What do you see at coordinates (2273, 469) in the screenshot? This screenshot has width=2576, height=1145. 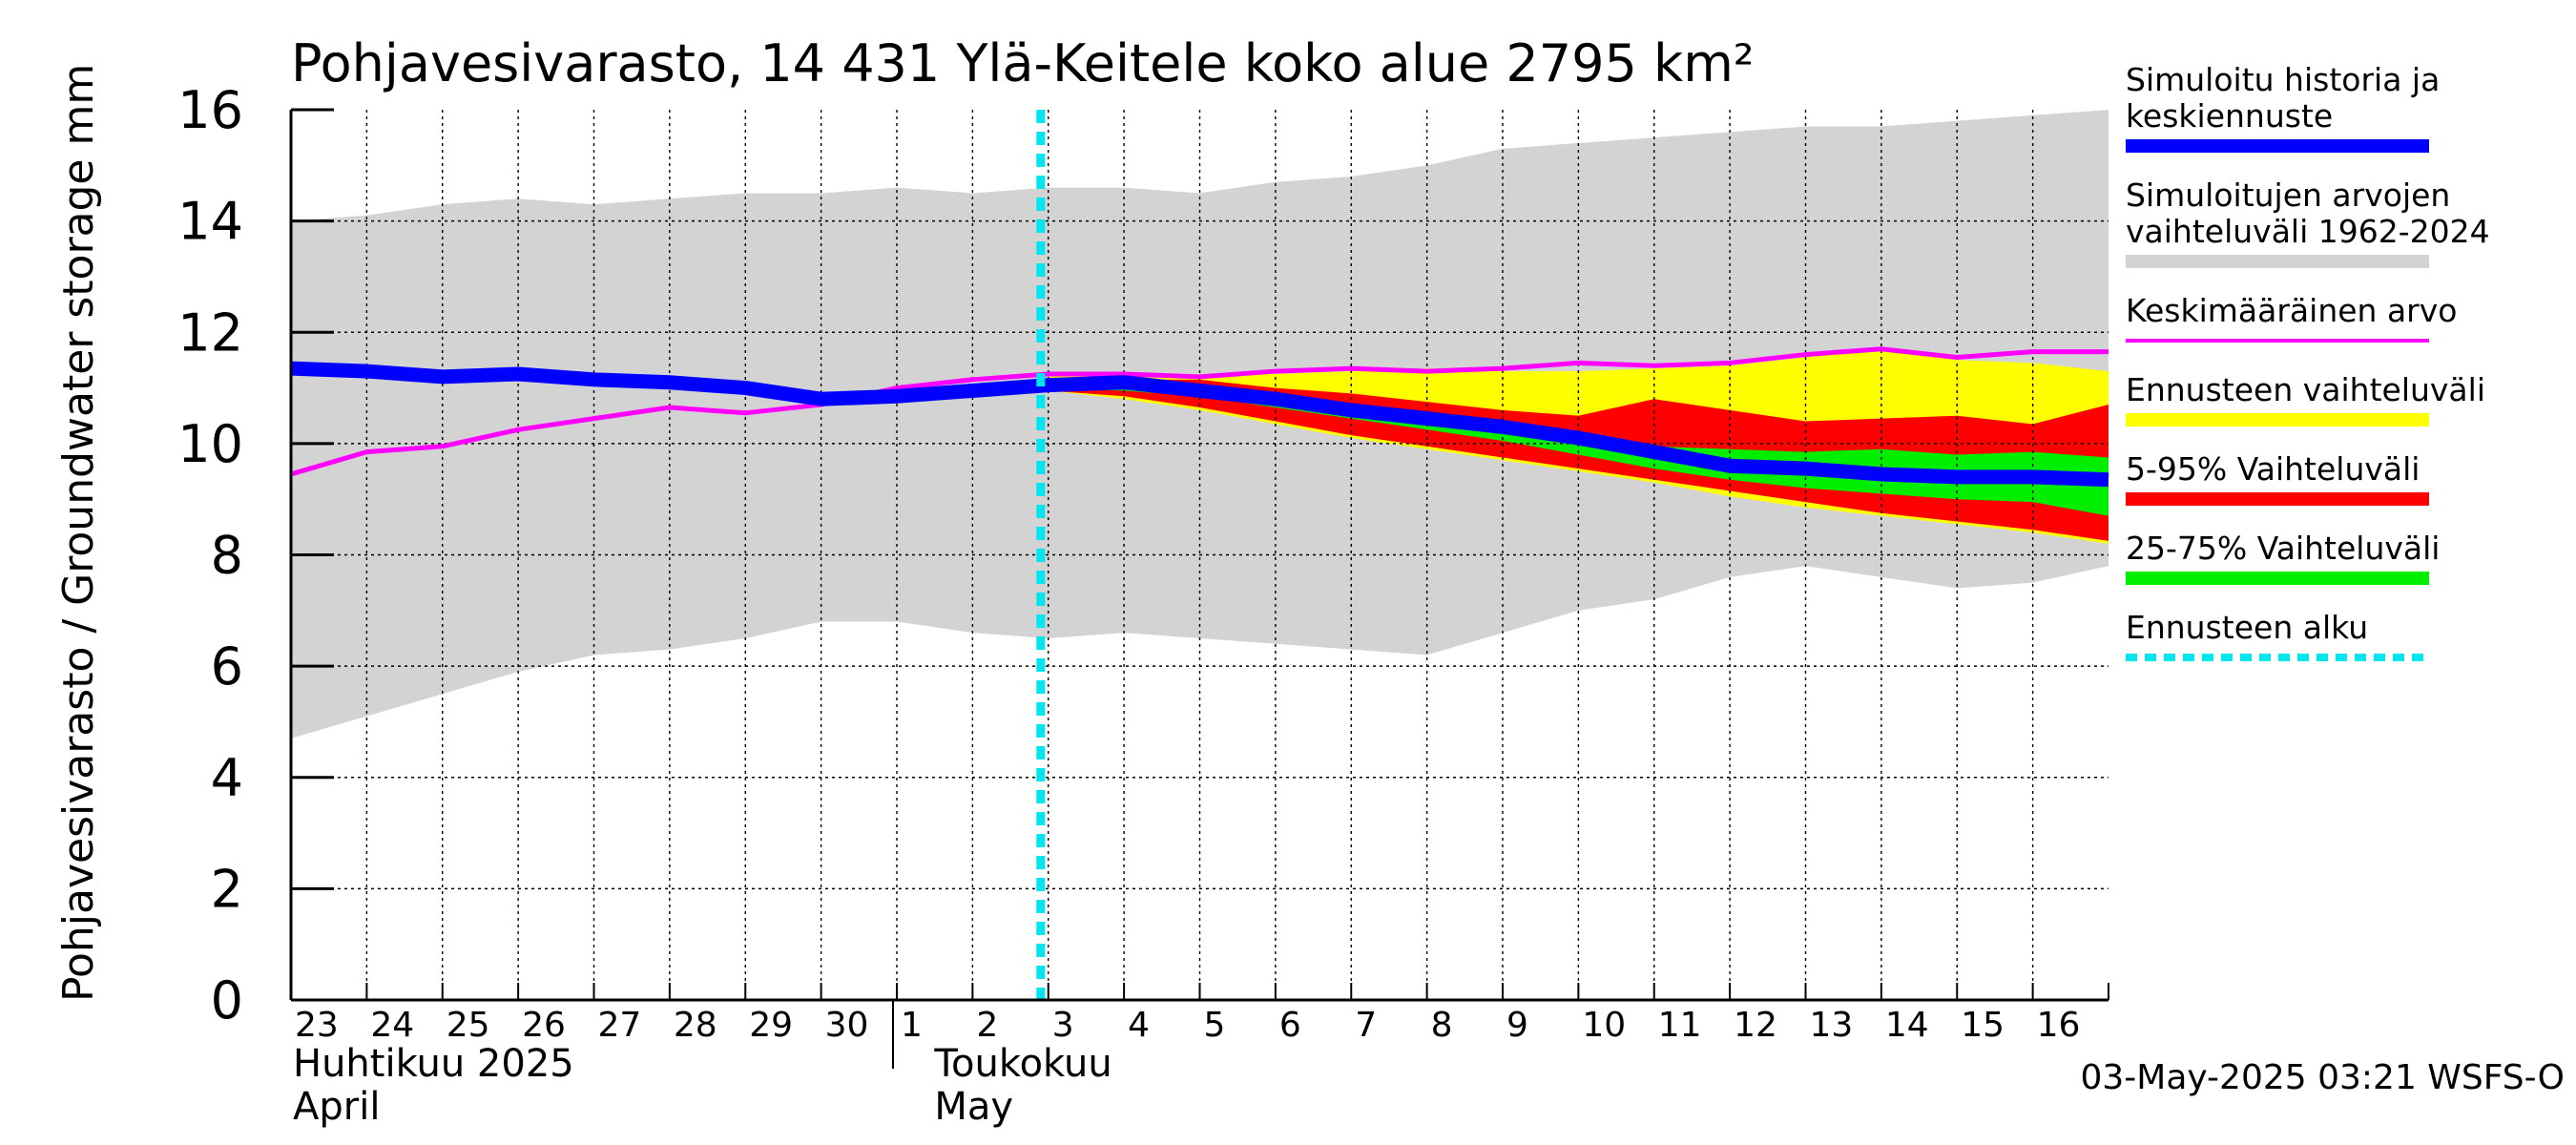 I see `legend-label: 5-95% Vaihteluväli` at bounding box center [2273, 469].